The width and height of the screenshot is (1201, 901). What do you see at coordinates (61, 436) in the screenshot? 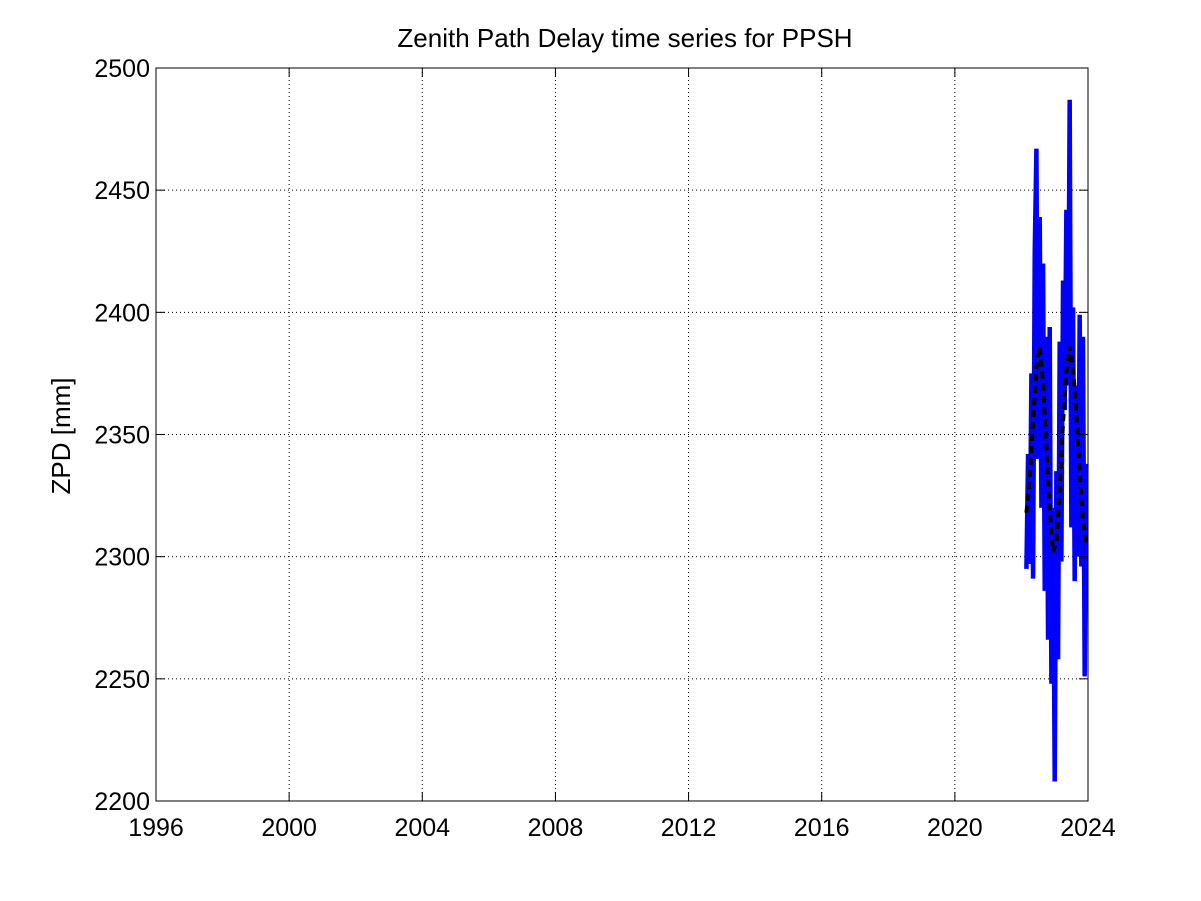
I see `y-axis-label: ZPD [mm]` at bounding box center [61, 436].